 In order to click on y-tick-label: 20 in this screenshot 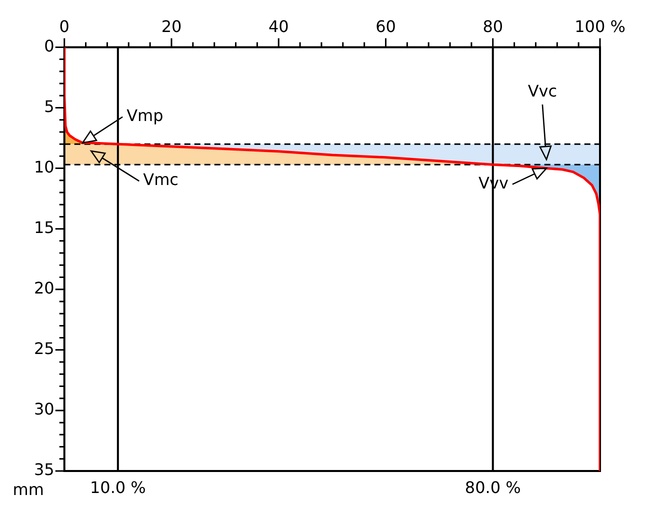, I will do `click(44, 288)`.